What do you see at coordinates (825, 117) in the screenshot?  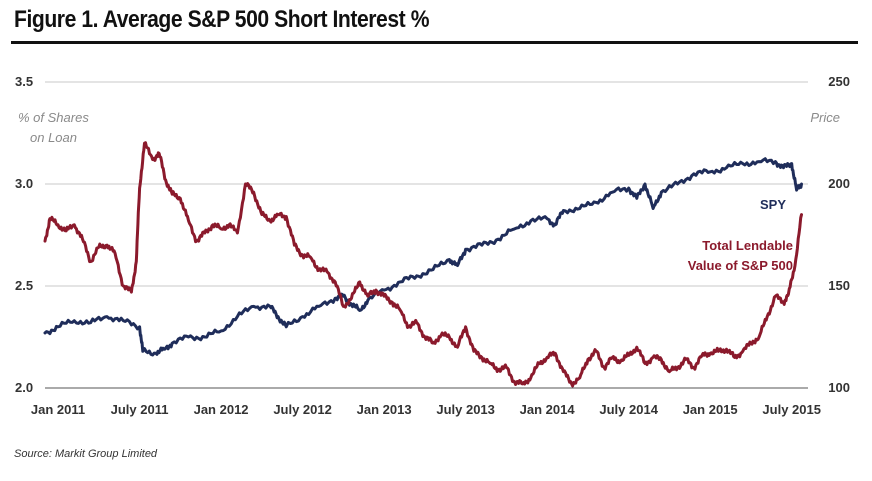 I see `right-axis-caption: Price` at bounding box center [825, 117].